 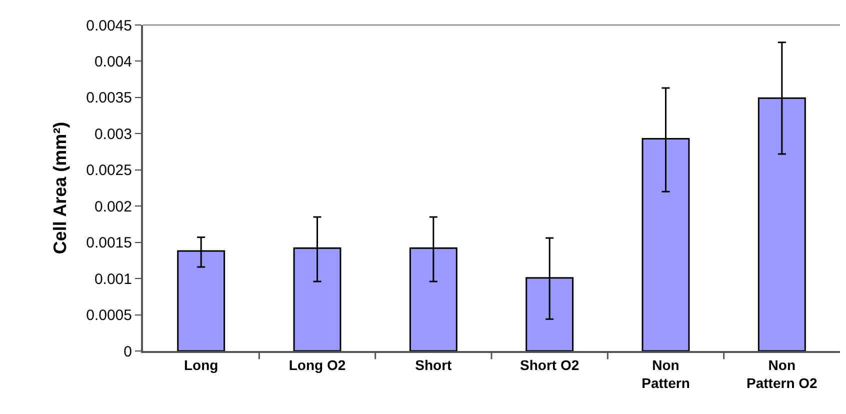 I want to click on x-tick-label: Short O2, so click(x=550, y=364).